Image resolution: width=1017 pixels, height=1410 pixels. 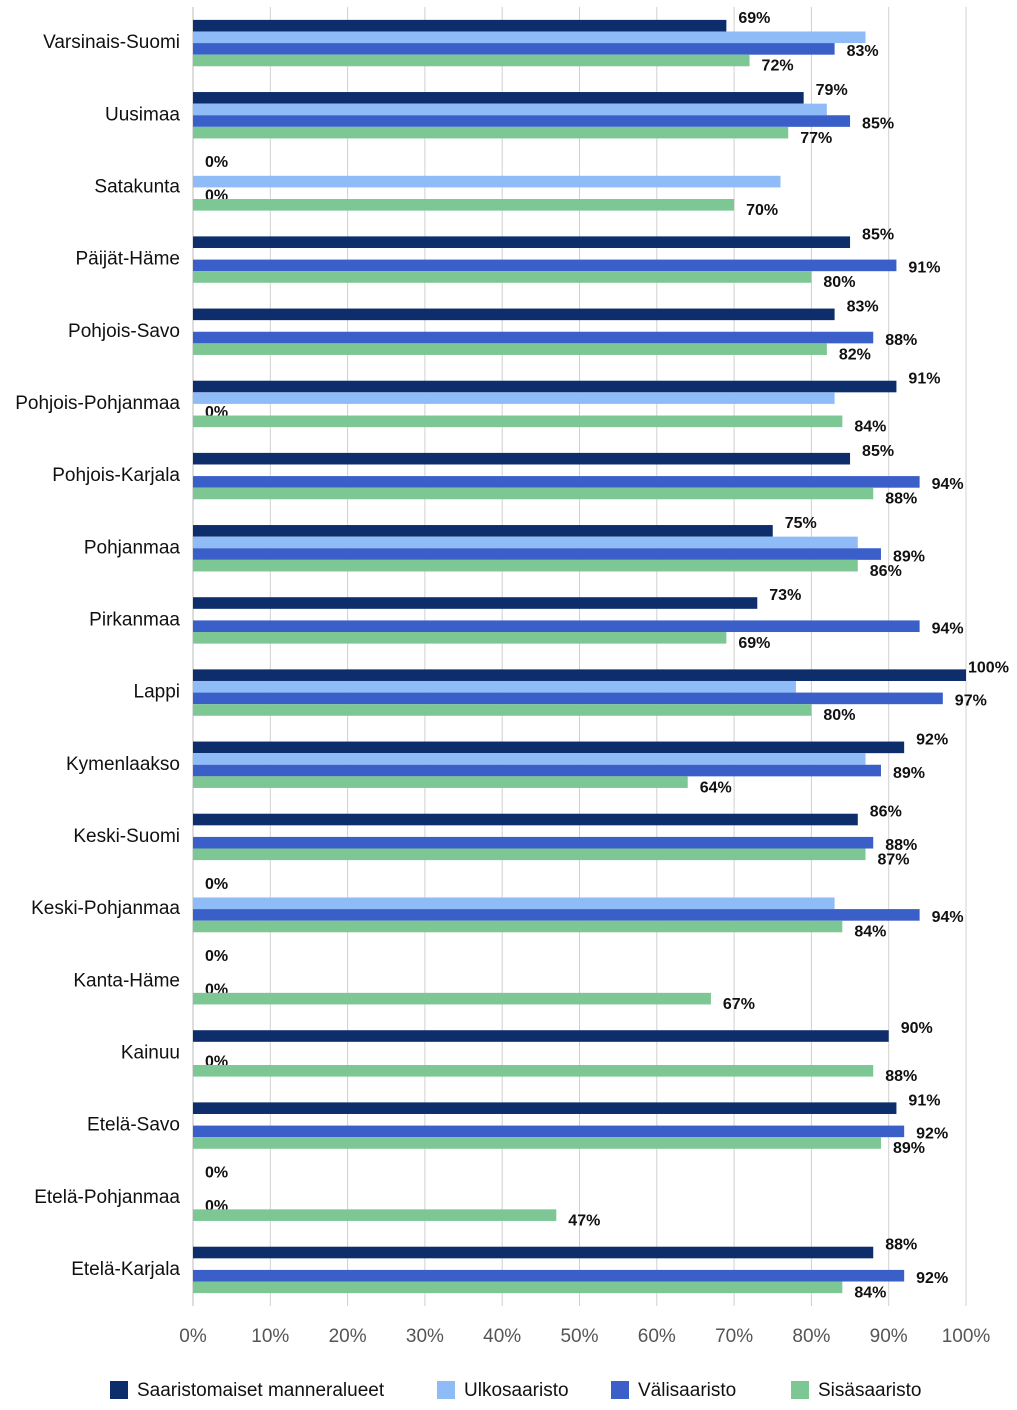 I want to click on x-tick-label: 50%, so click(x=579, y=1336).